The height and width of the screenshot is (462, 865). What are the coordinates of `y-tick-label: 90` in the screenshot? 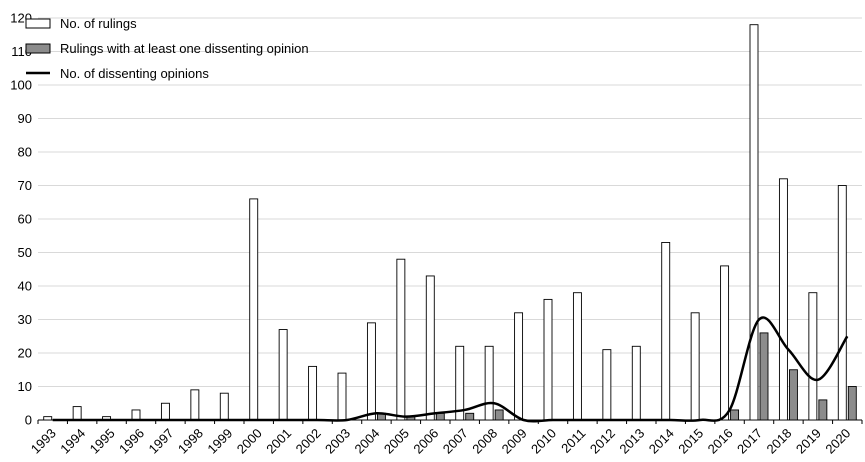 It's located at (25, 118).